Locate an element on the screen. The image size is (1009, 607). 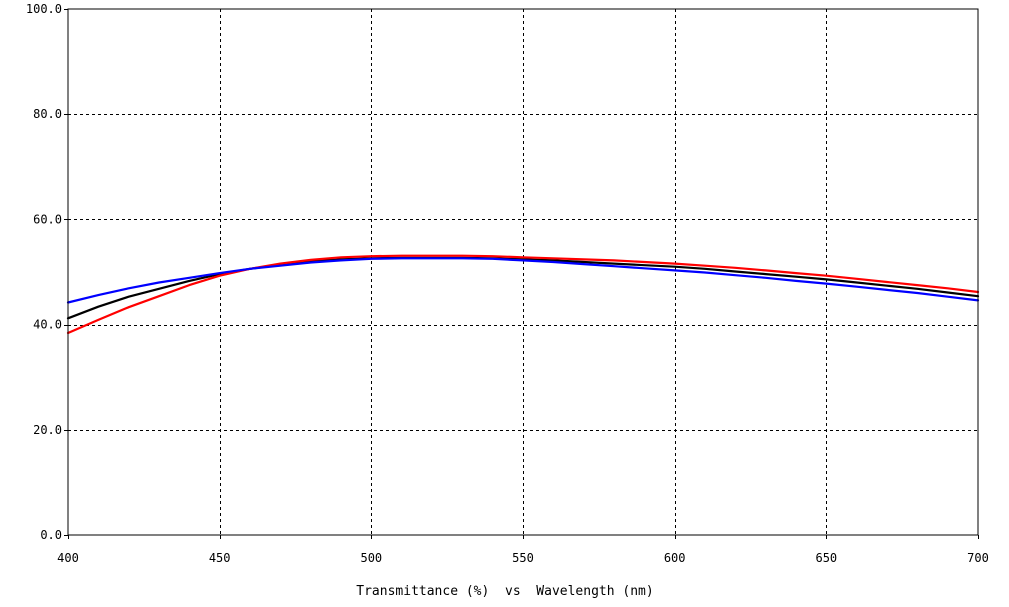
y-tick-label: 20.0 is located at coordinates (47, 430).